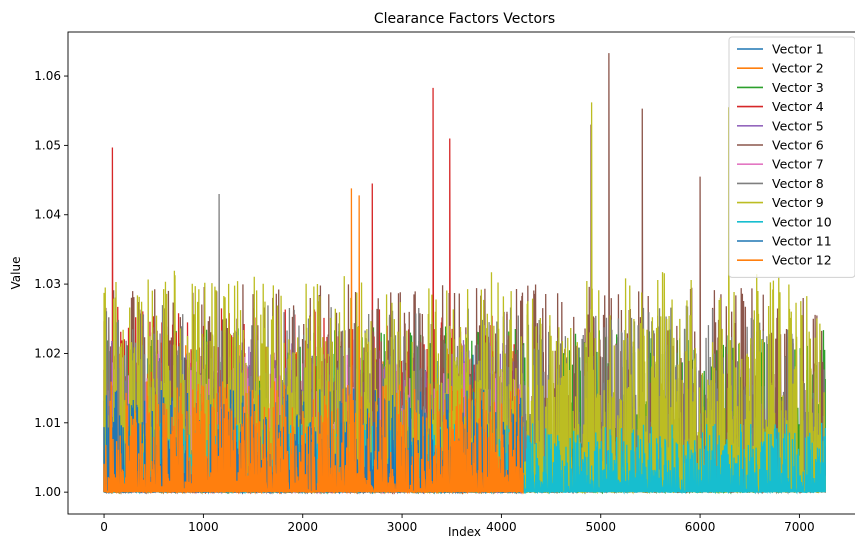 The height and width of the screenshot is (547, 855). Describe the element at coordinates (16, 273) in the screenshot. I see `y-axis-label: Value` at that location.